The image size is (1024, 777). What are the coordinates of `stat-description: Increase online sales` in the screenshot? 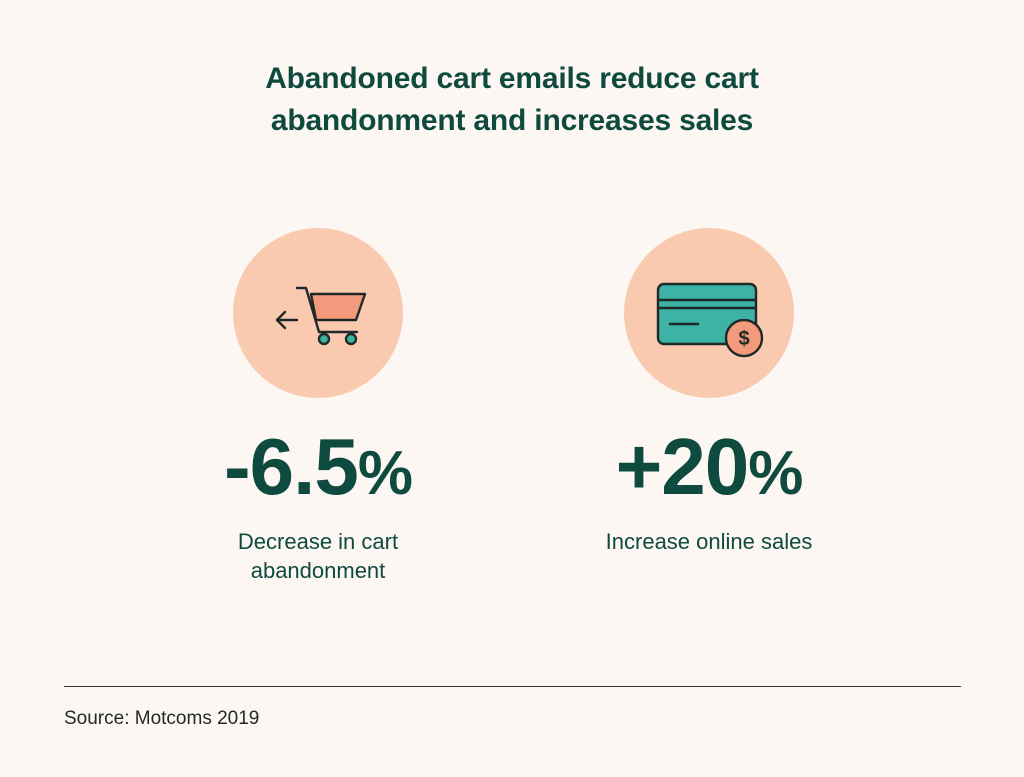 It's located at (709, 541).